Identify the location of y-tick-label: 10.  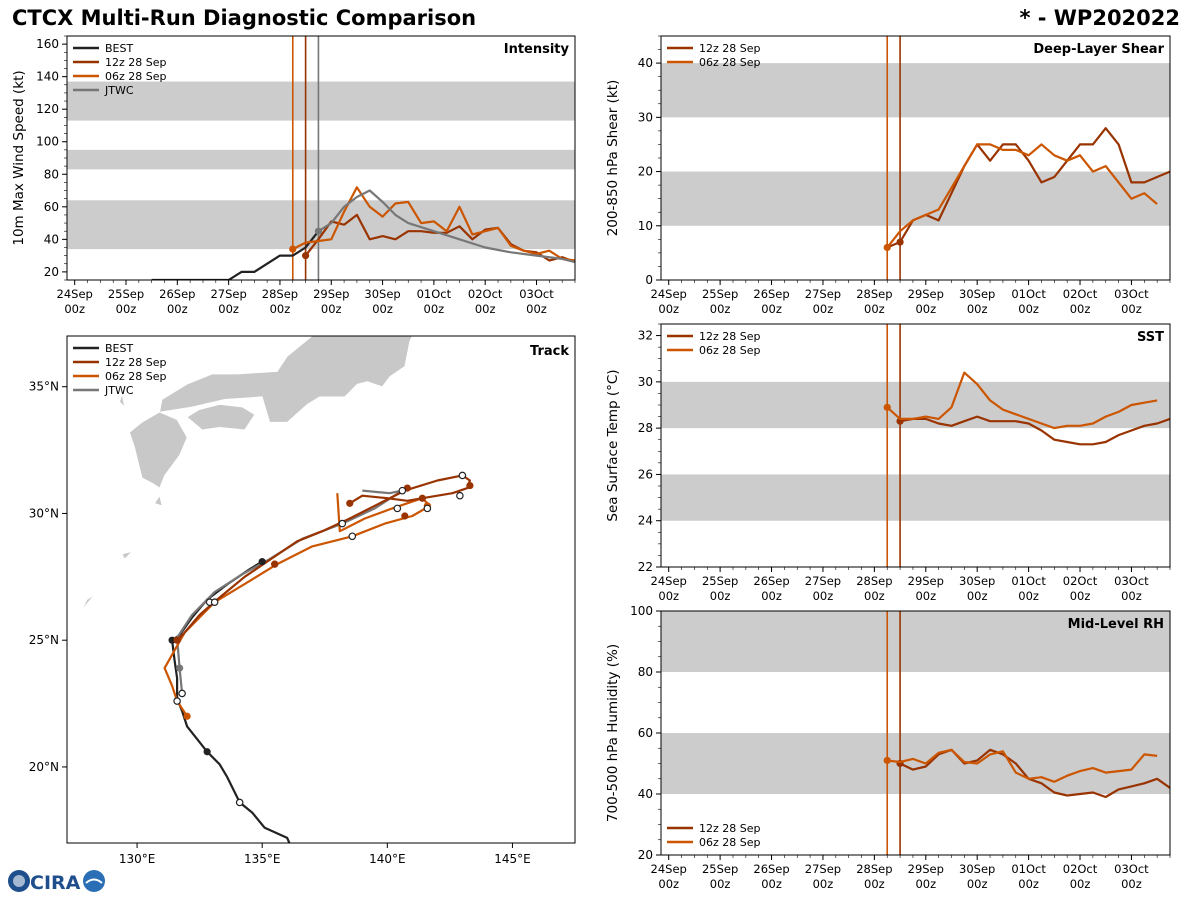
(645, 226).